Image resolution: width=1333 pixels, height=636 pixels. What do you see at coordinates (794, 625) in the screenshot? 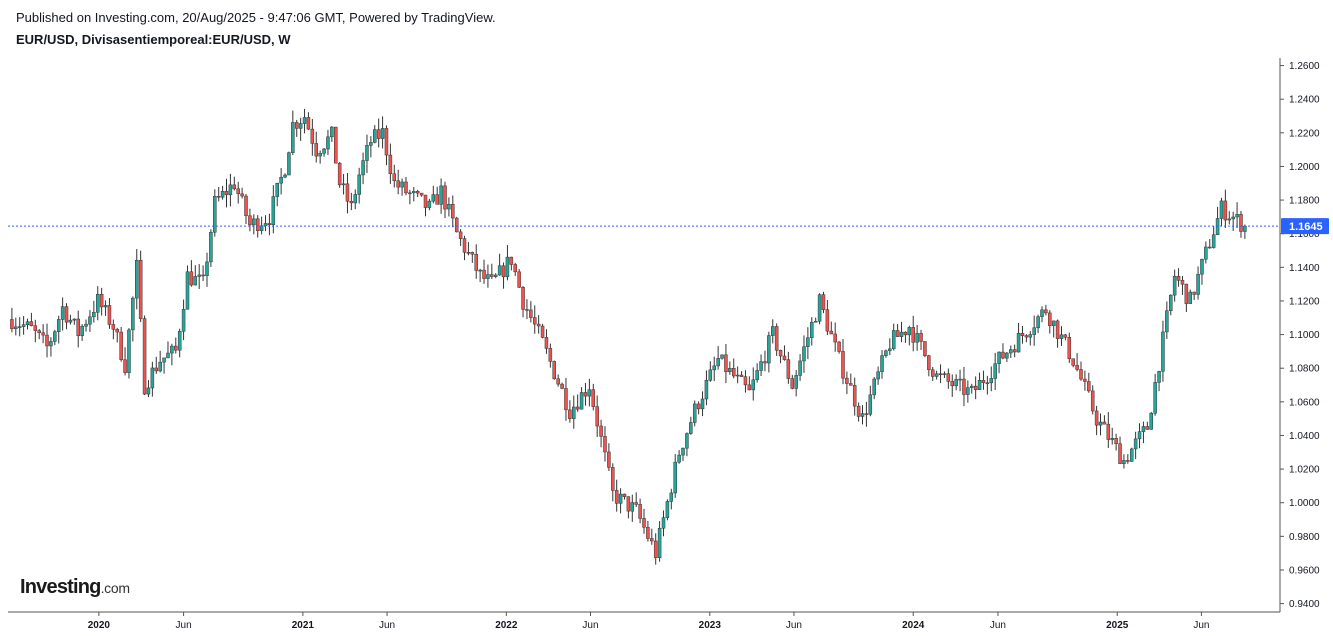
I see `x-tick-label: Jun` at bounding box center [794, 625].